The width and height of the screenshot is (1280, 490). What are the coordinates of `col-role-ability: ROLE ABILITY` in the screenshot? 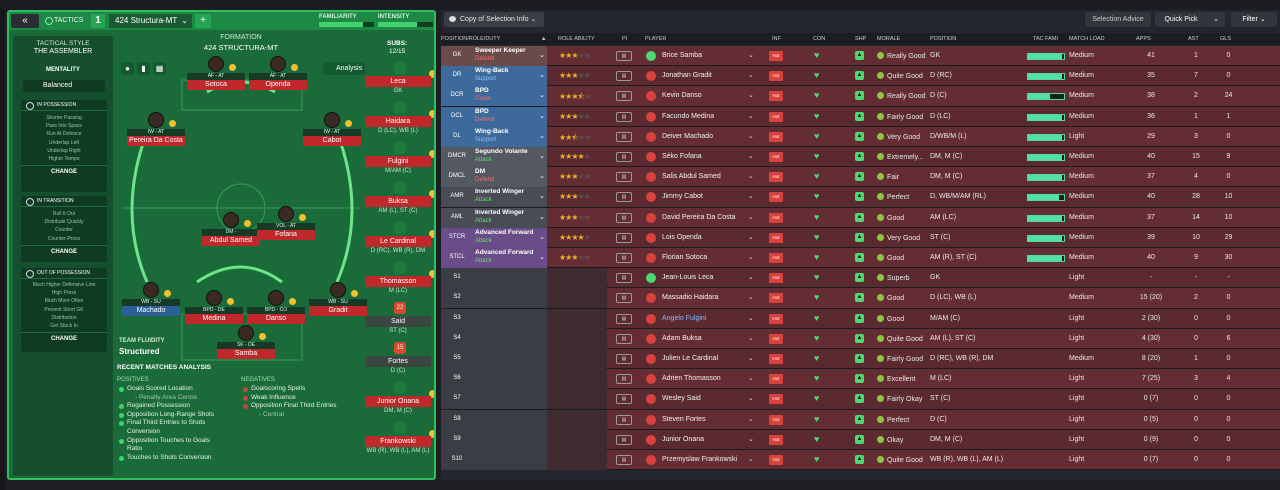 It's located at (576, 39).